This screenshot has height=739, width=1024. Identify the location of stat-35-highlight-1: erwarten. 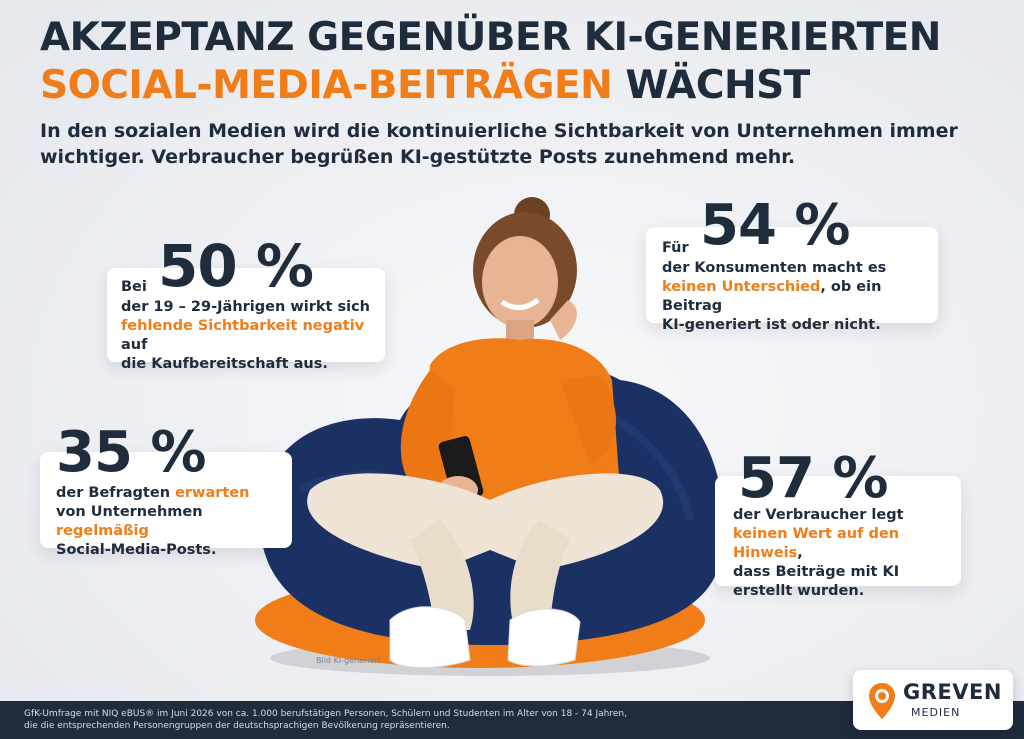
(212, 493).